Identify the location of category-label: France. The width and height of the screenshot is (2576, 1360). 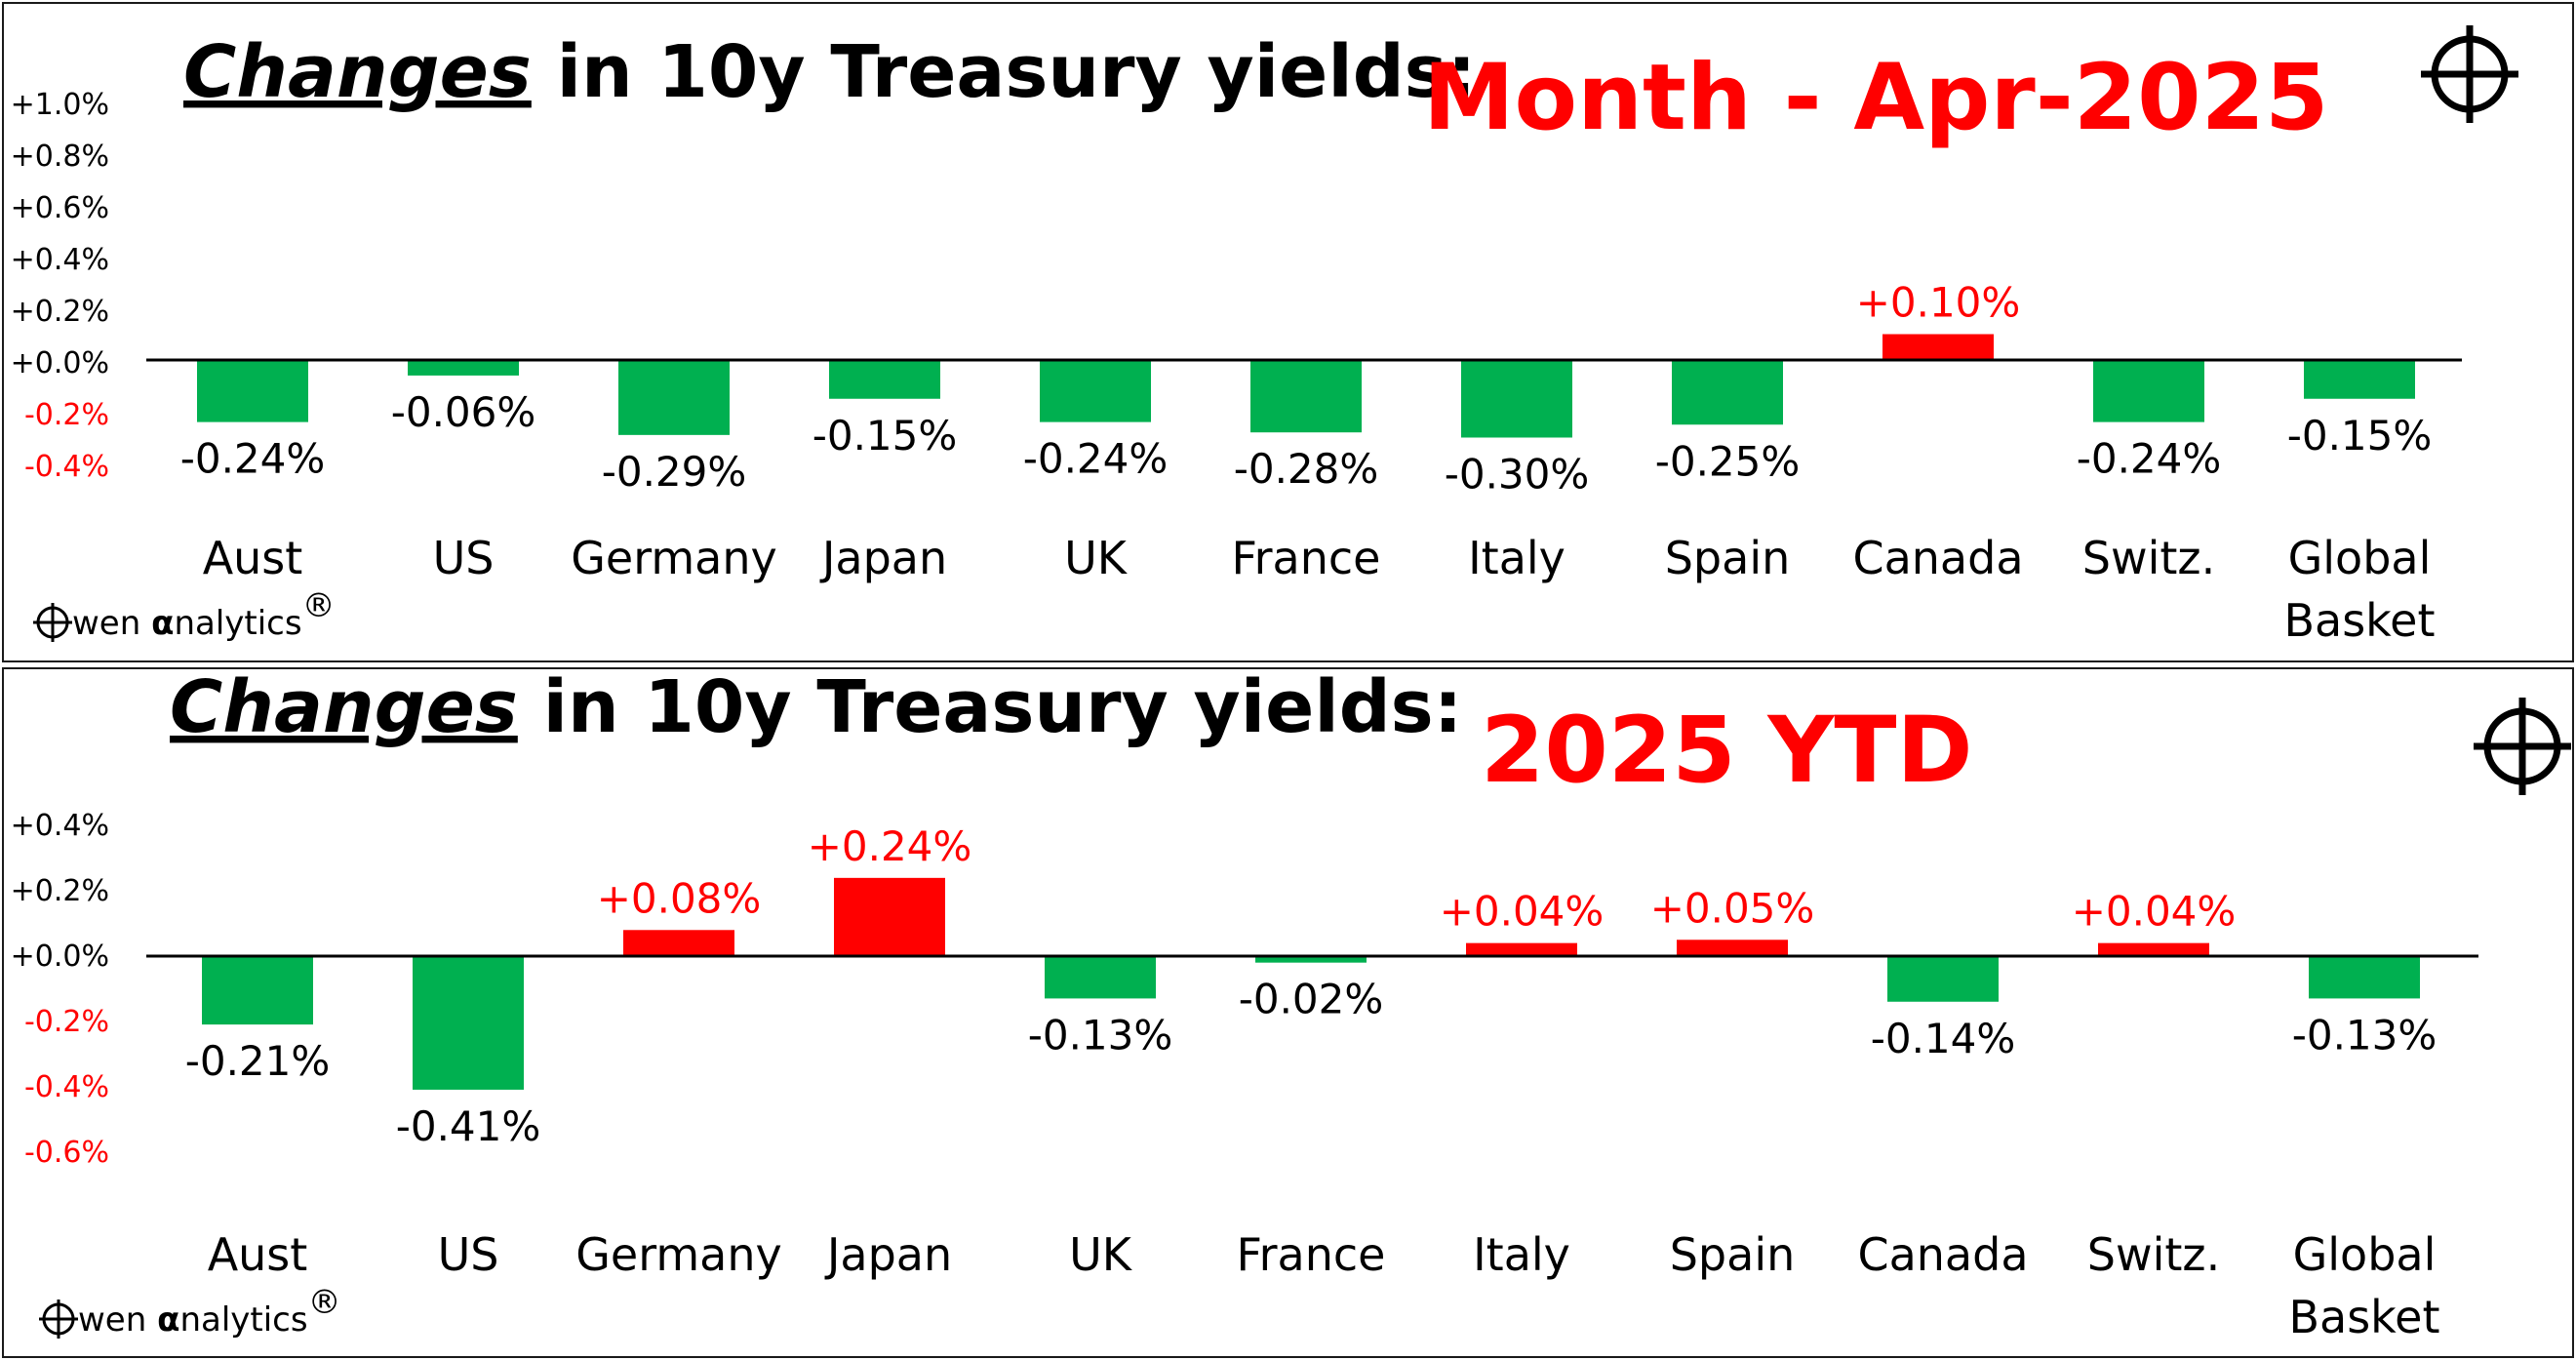
(1311, 1254).